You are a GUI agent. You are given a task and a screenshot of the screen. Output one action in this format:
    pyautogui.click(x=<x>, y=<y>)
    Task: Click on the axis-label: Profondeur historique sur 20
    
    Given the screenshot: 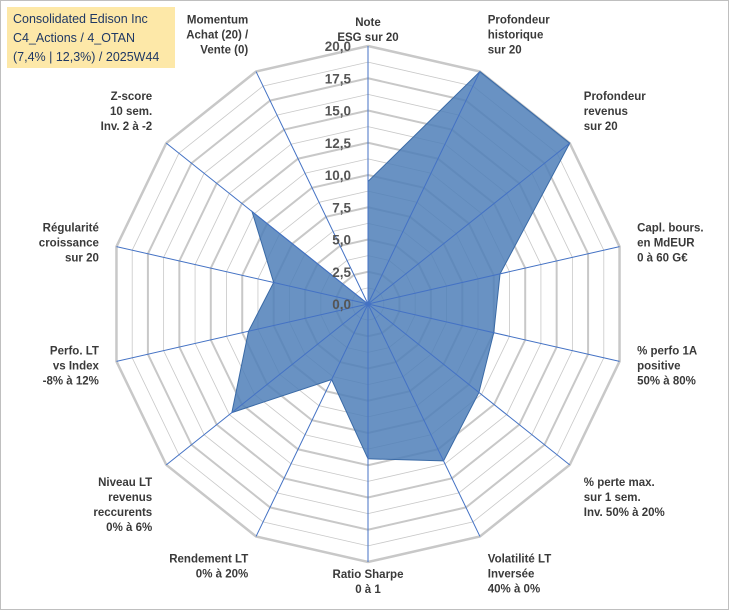 What is the action you would take?
    pyautogui.click(x=519, y=35)
    